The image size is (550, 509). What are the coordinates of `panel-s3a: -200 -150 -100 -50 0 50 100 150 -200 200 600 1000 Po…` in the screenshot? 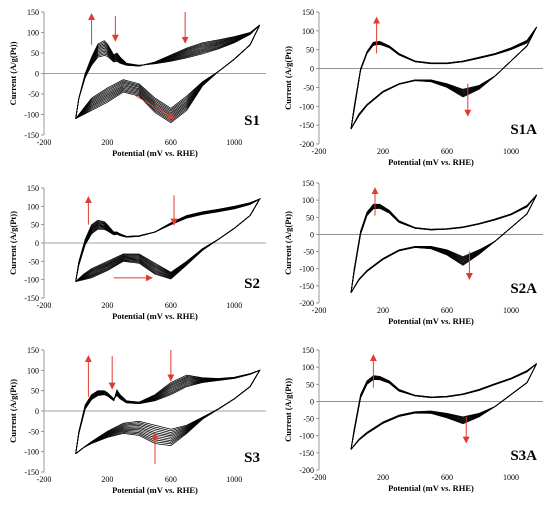 It's located at (413, 419).